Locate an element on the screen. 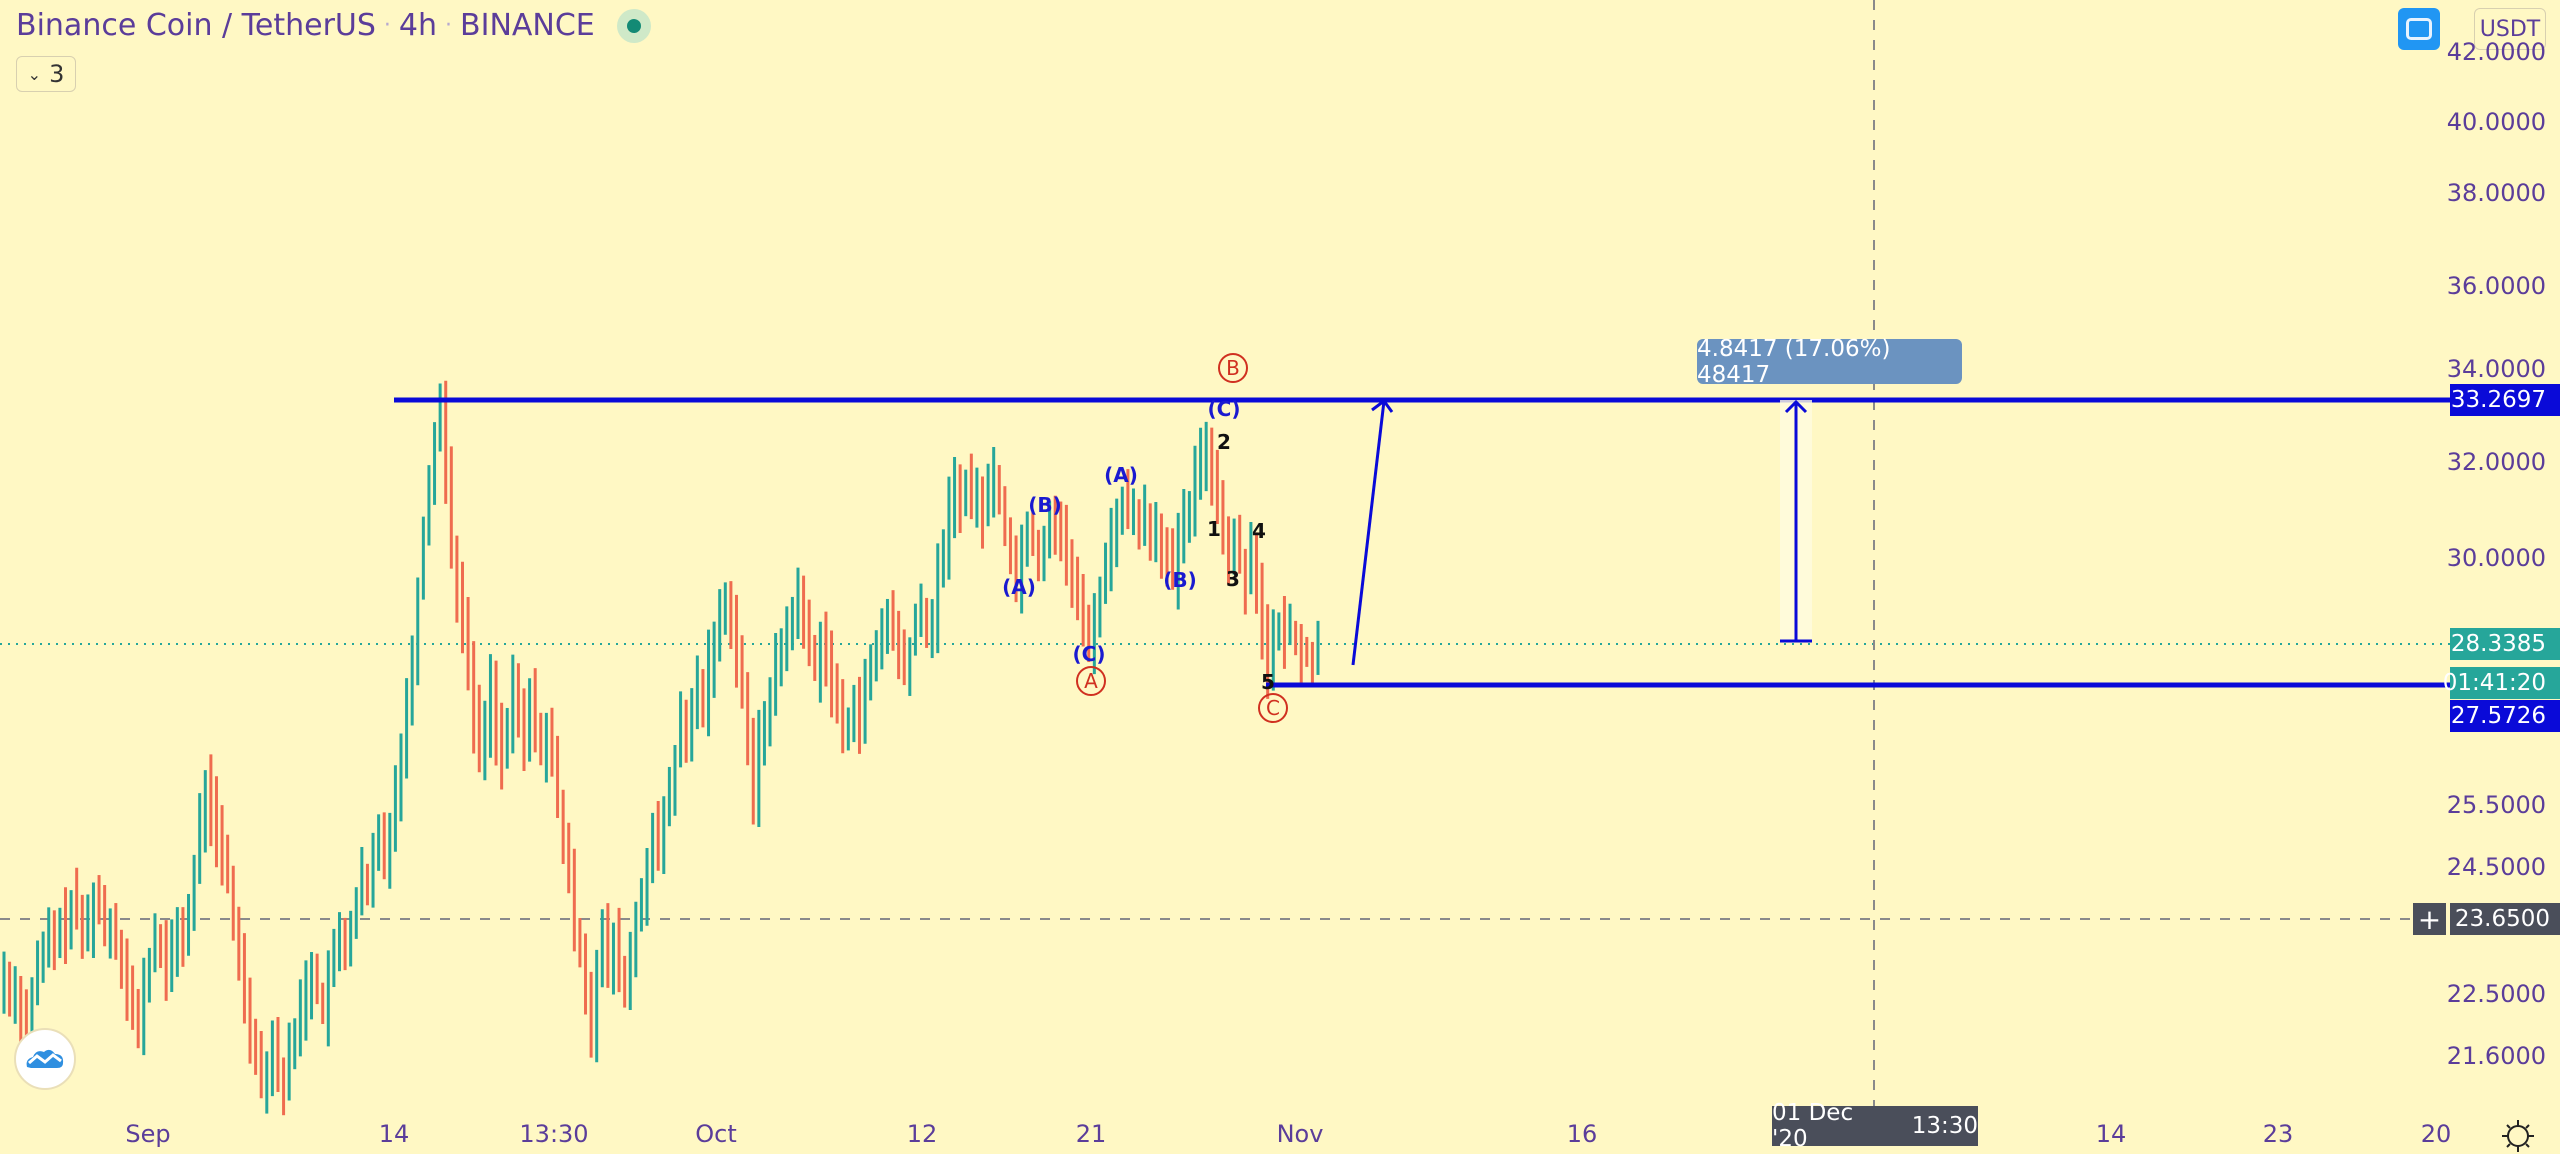  price-tick-label: 34.0000 is located at coordinates (2496, 369).